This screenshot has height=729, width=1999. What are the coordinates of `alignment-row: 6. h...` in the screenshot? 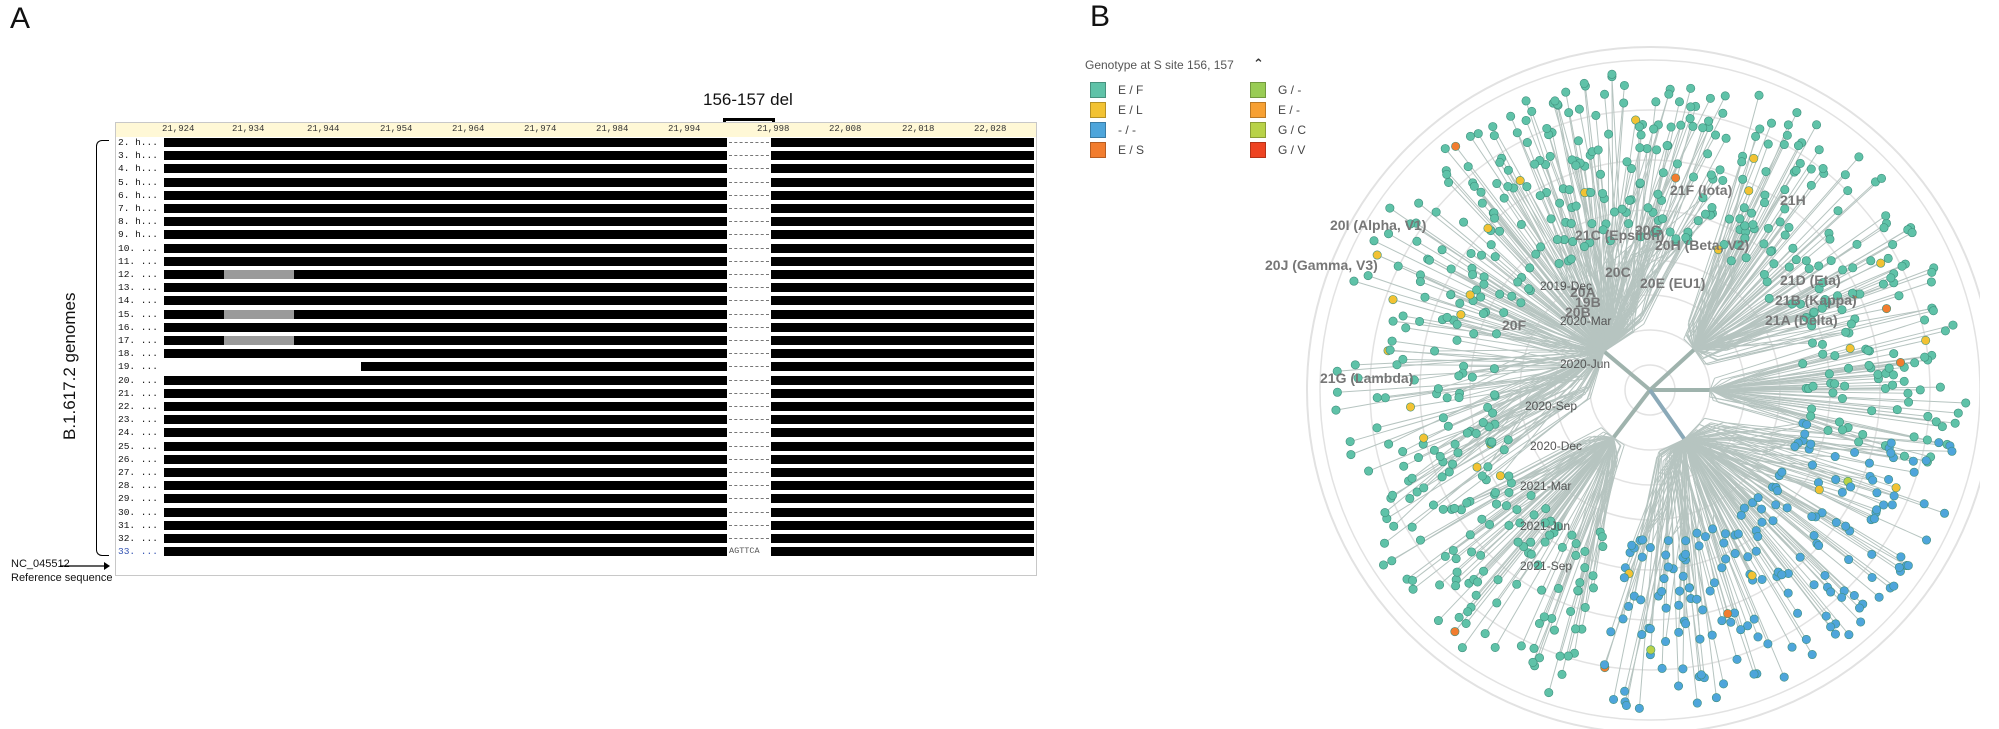 It's located at (576, 195).